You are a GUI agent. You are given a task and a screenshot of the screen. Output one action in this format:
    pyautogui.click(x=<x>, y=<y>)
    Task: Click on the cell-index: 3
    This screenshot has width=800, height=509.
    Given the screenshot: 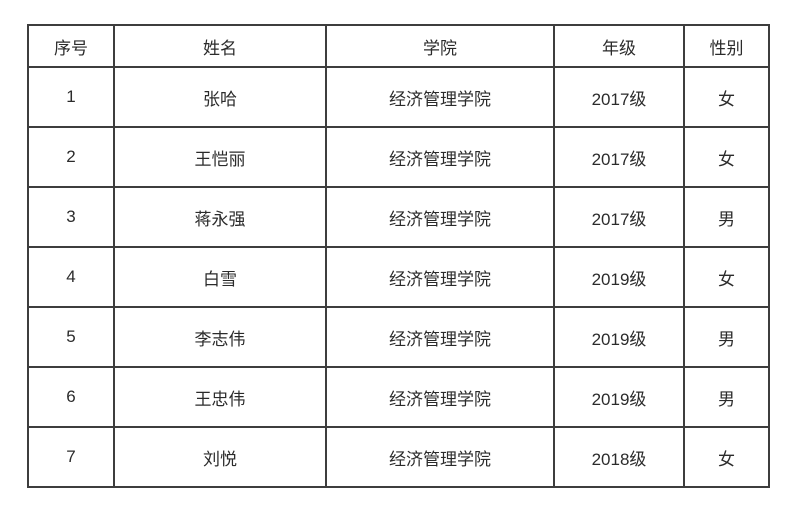 What is the action you would take?
    pyautogui.click(x=71, y=217)
    